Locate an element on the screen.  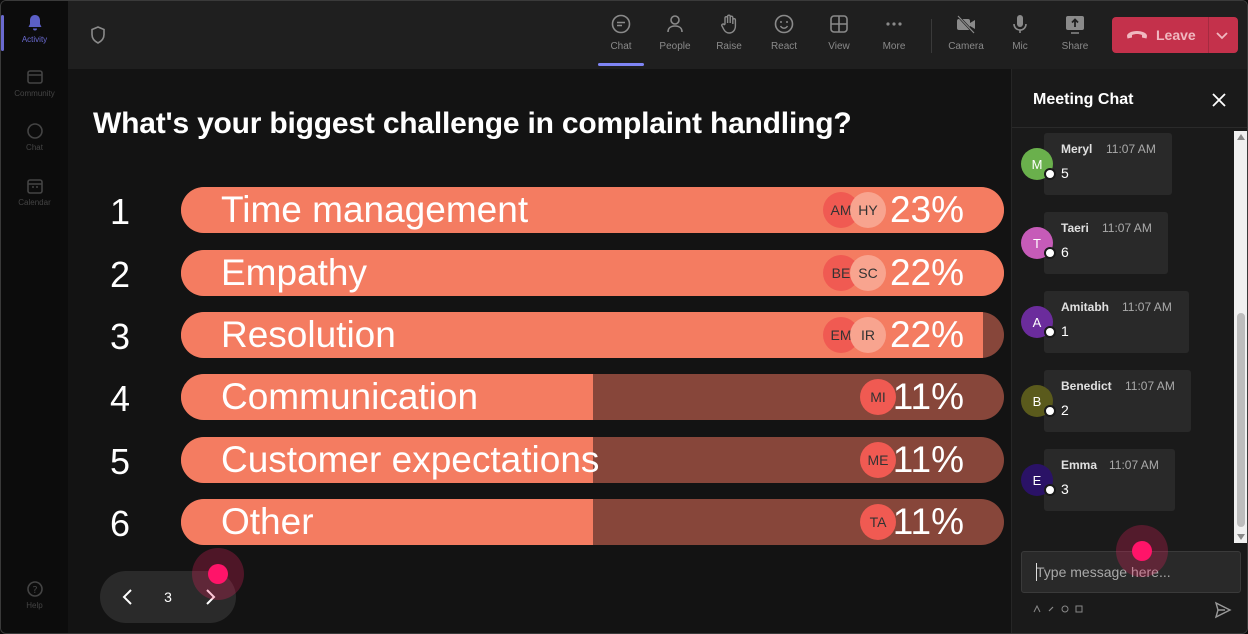
chat-scrollbar is located at coordinates (1240, 337).